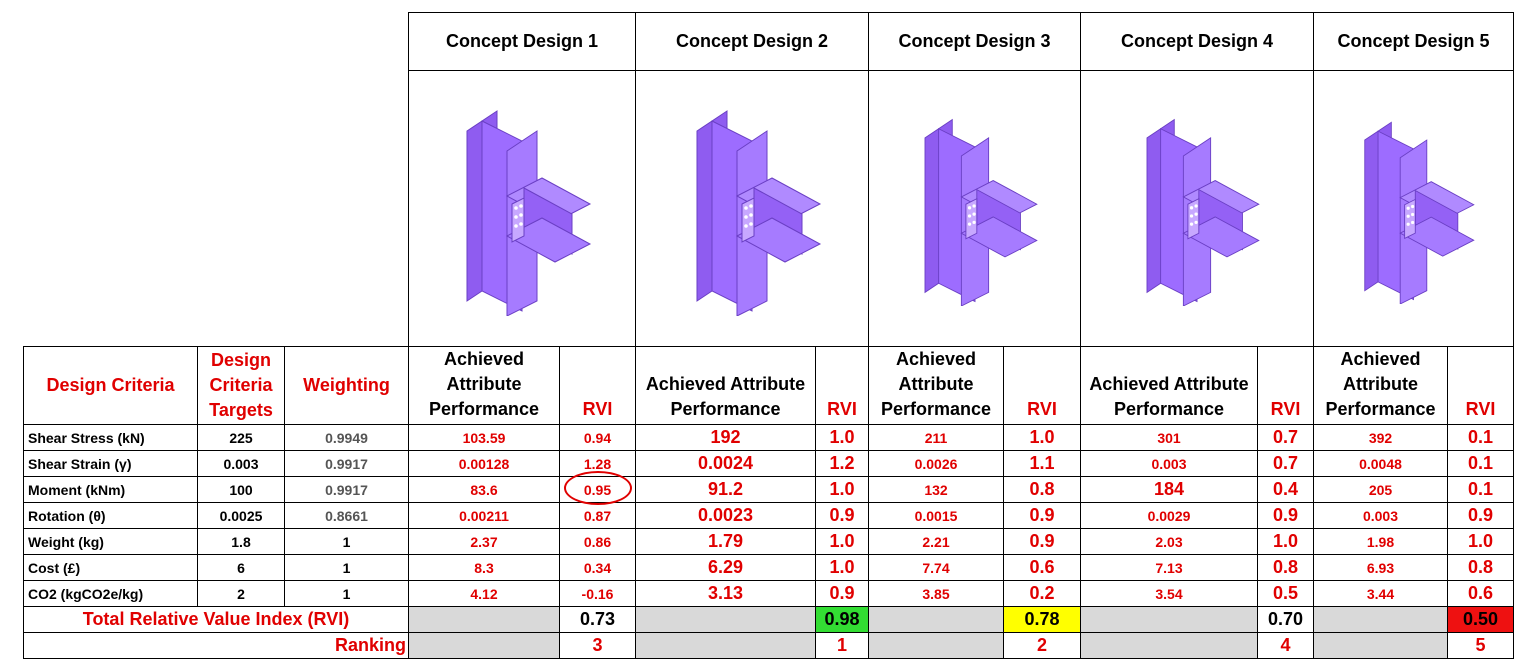 This screenshot has height=664, width=1523. I want to click on achieved-value: 0.0048, so click(1380, 463).